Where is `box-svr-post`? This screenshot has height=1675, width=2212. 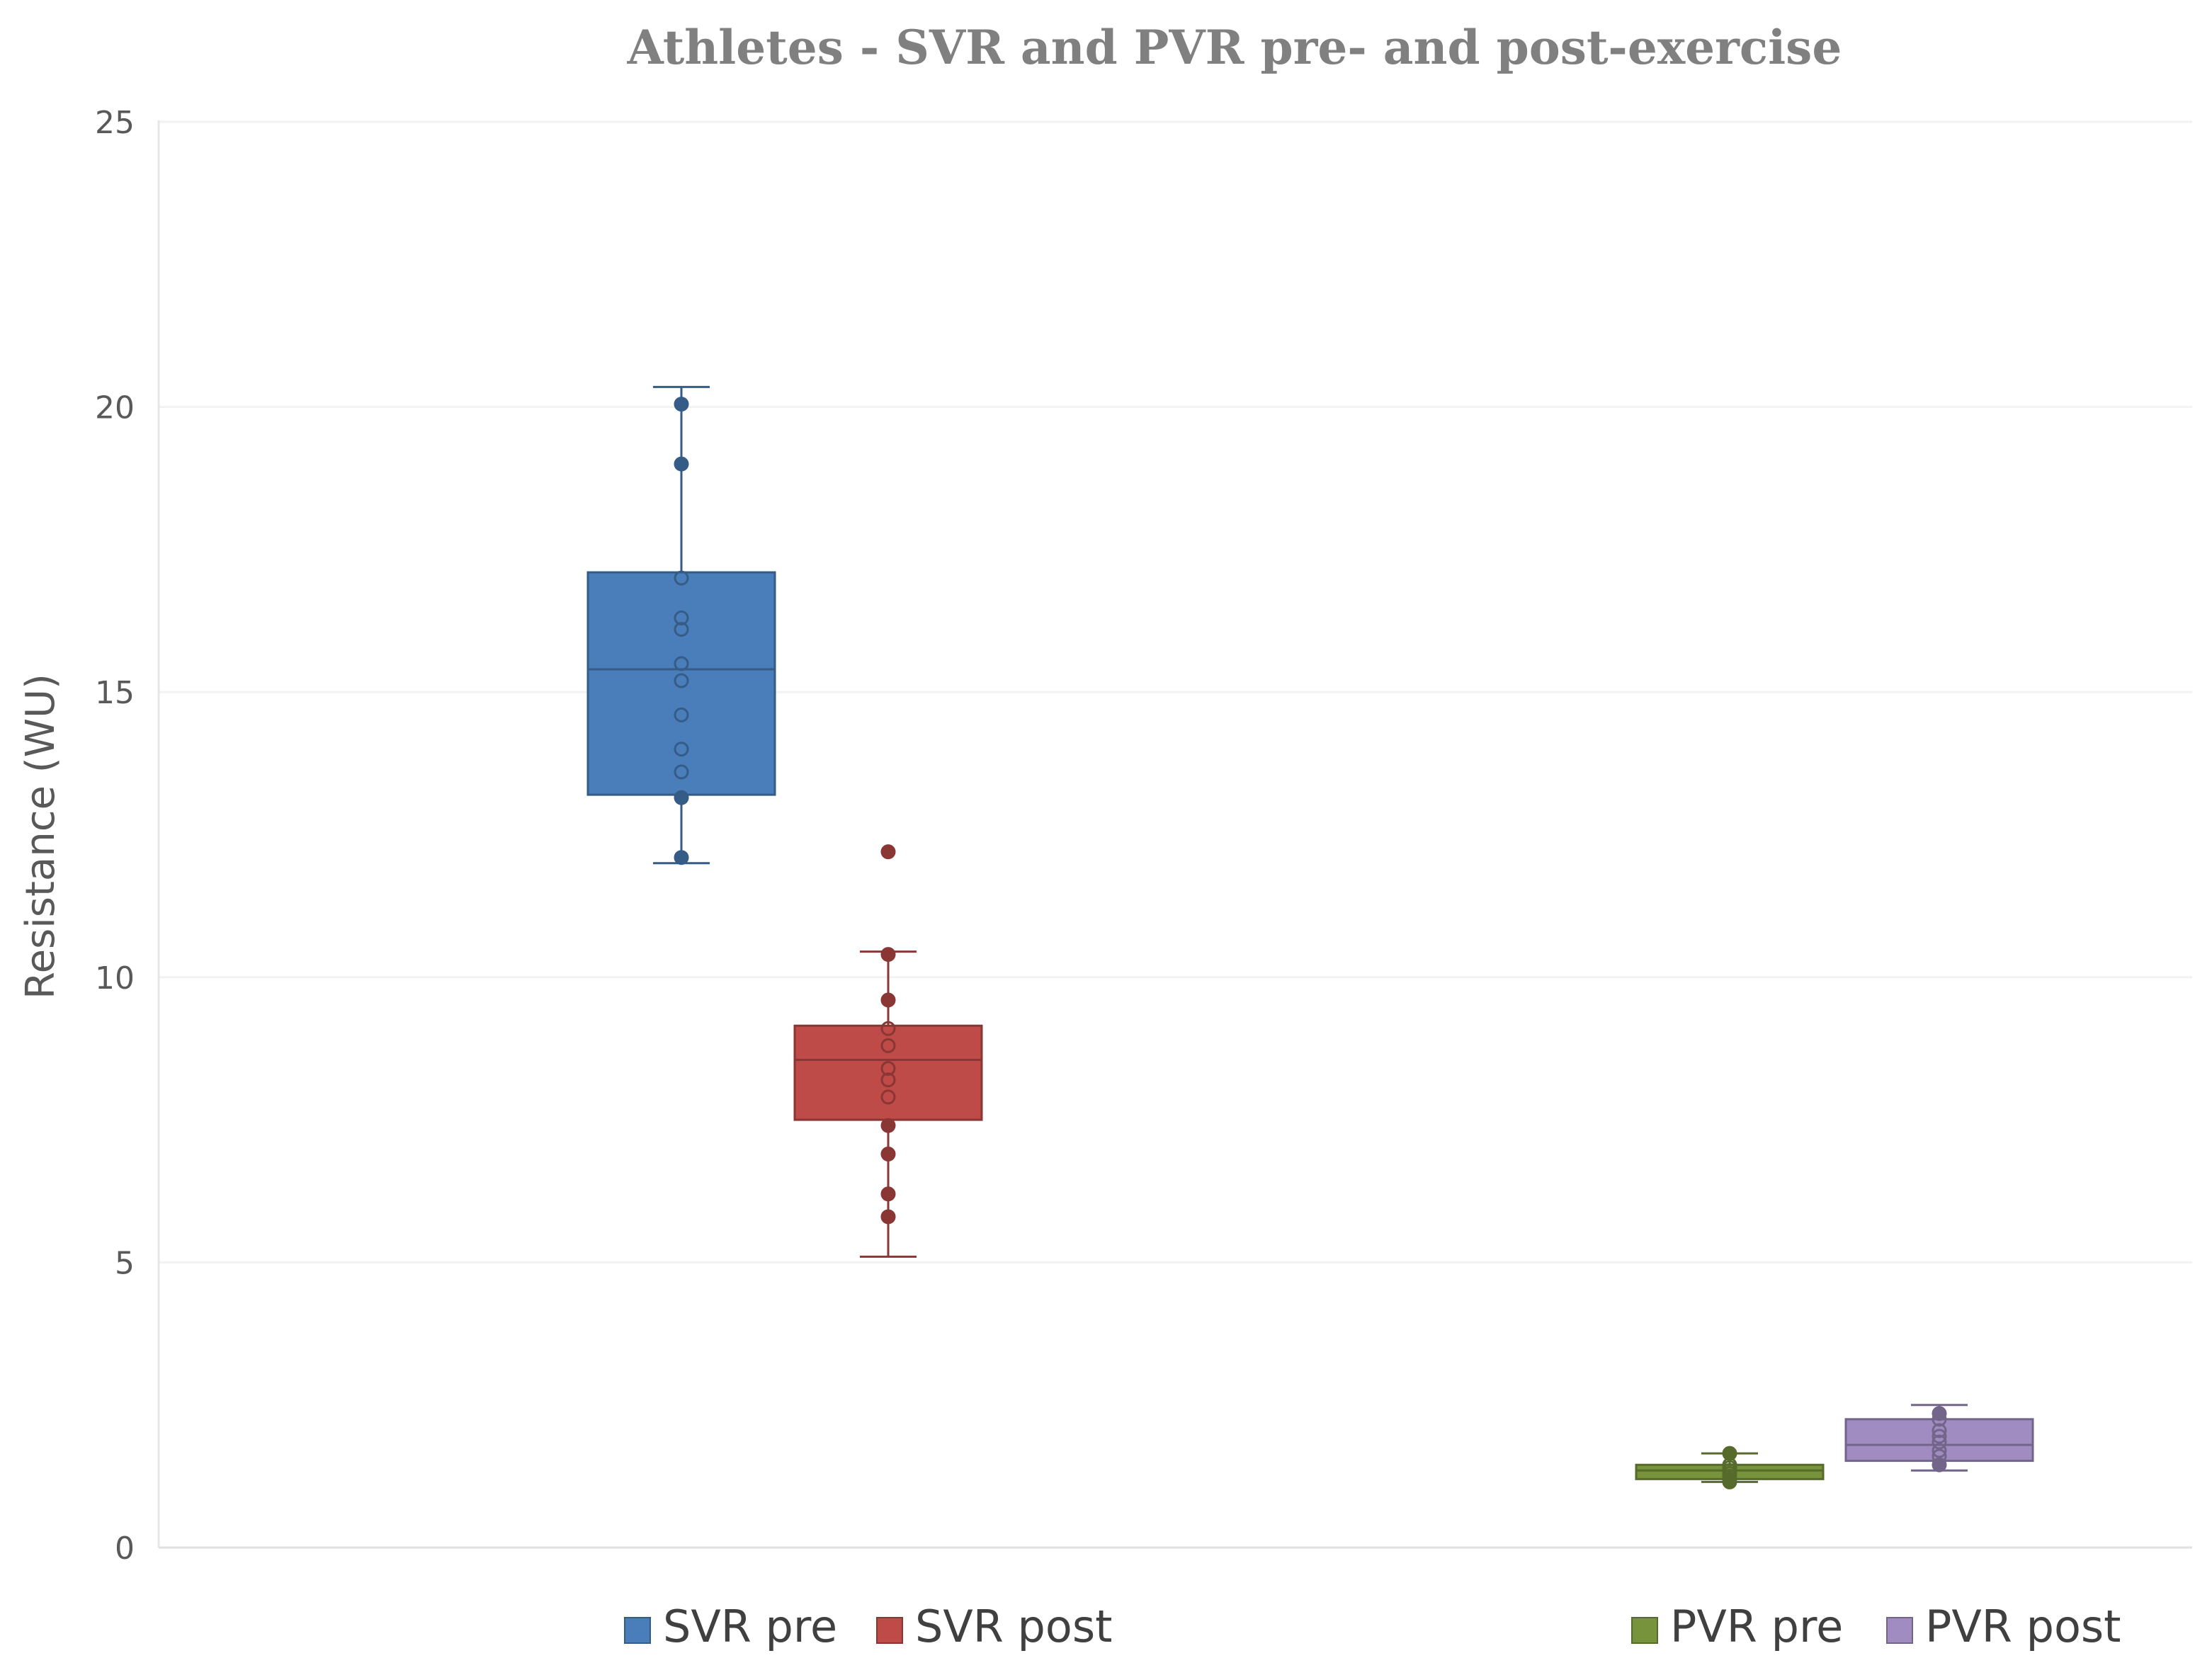 box-svr-post is located at coordinates (888, 1051).